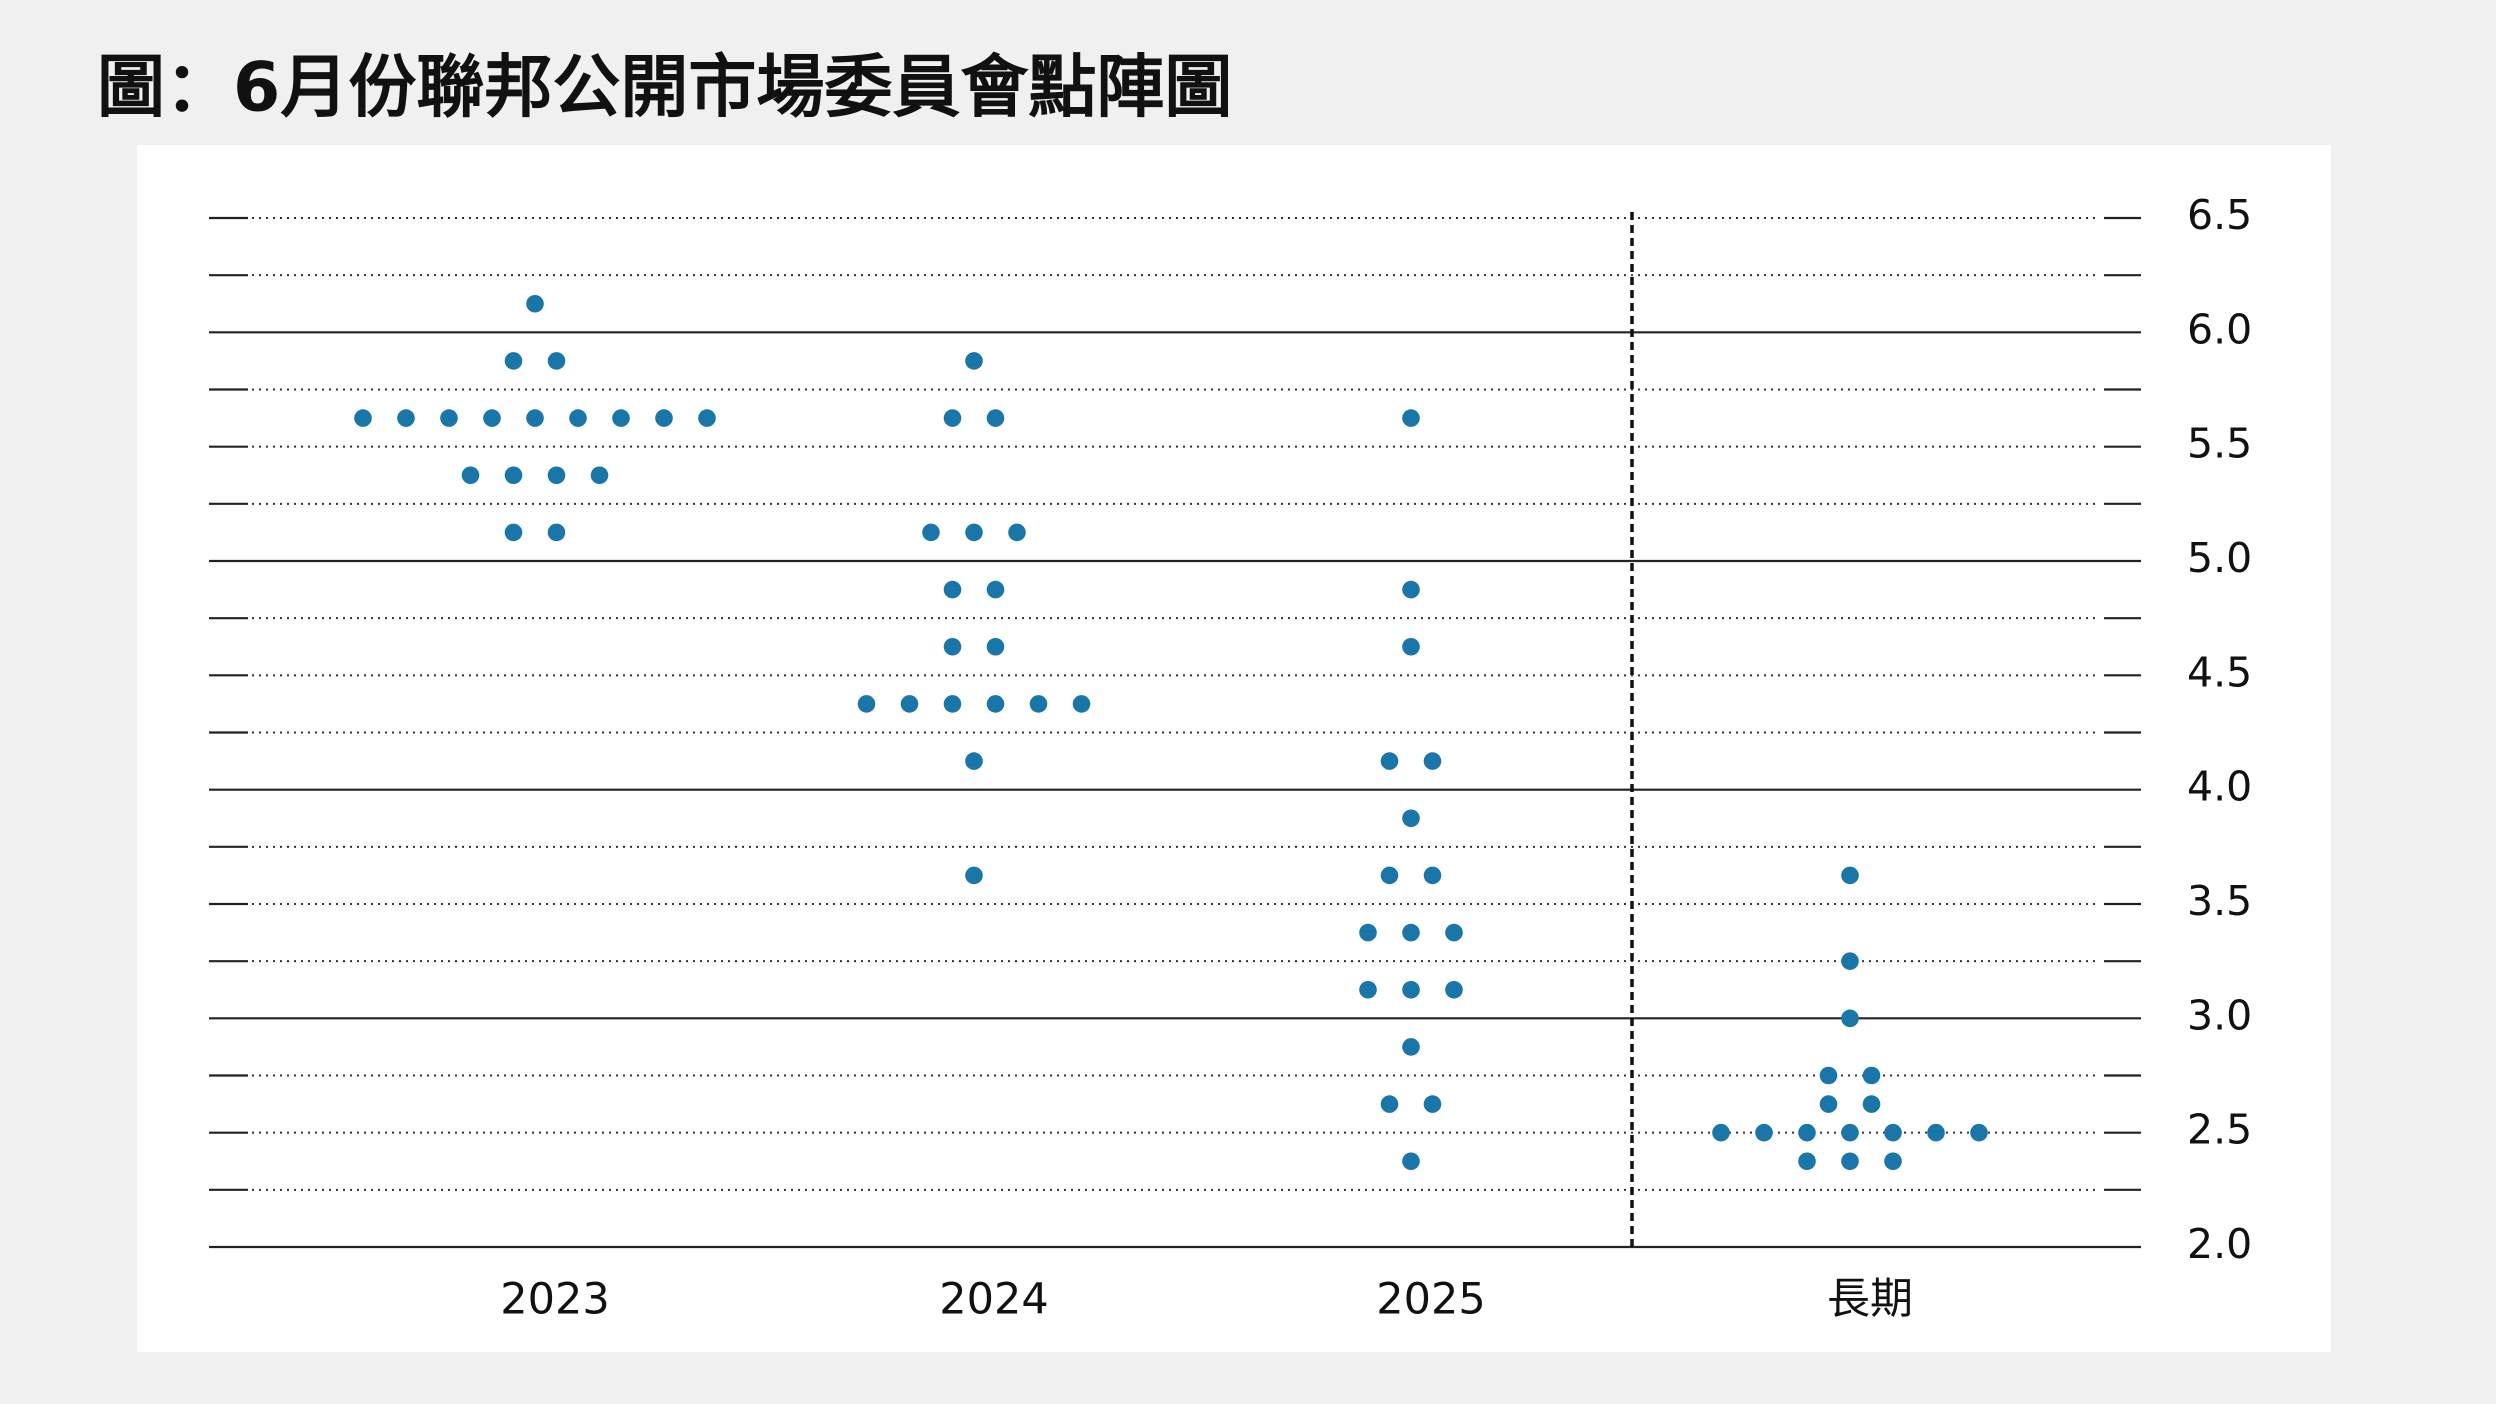 The width and height of the screenshot is (2496, 1404). What do you see at coordinates (2219, 444) in the screenshot?
I see `y-tick-label: 5.5` at bounding box center [2219, 444].